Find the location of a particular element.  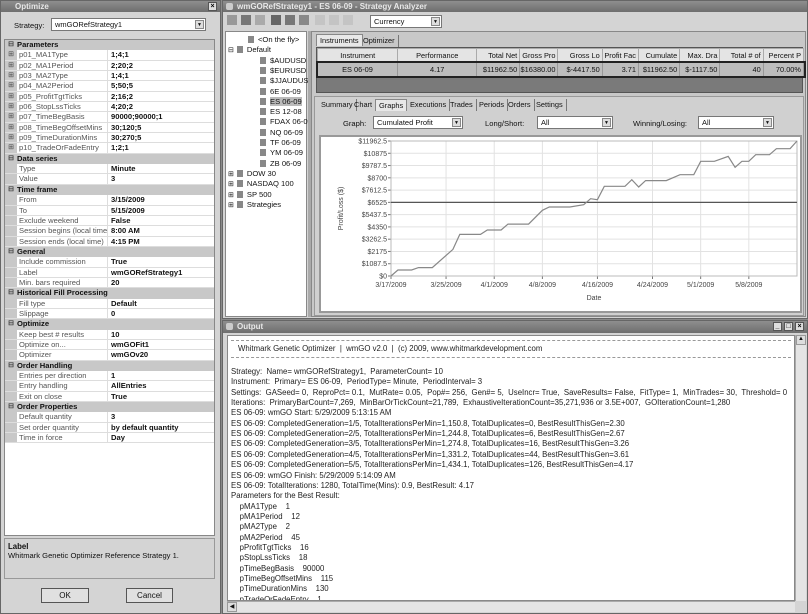

property-row: Value 3 is located at coordinates (109, 179).